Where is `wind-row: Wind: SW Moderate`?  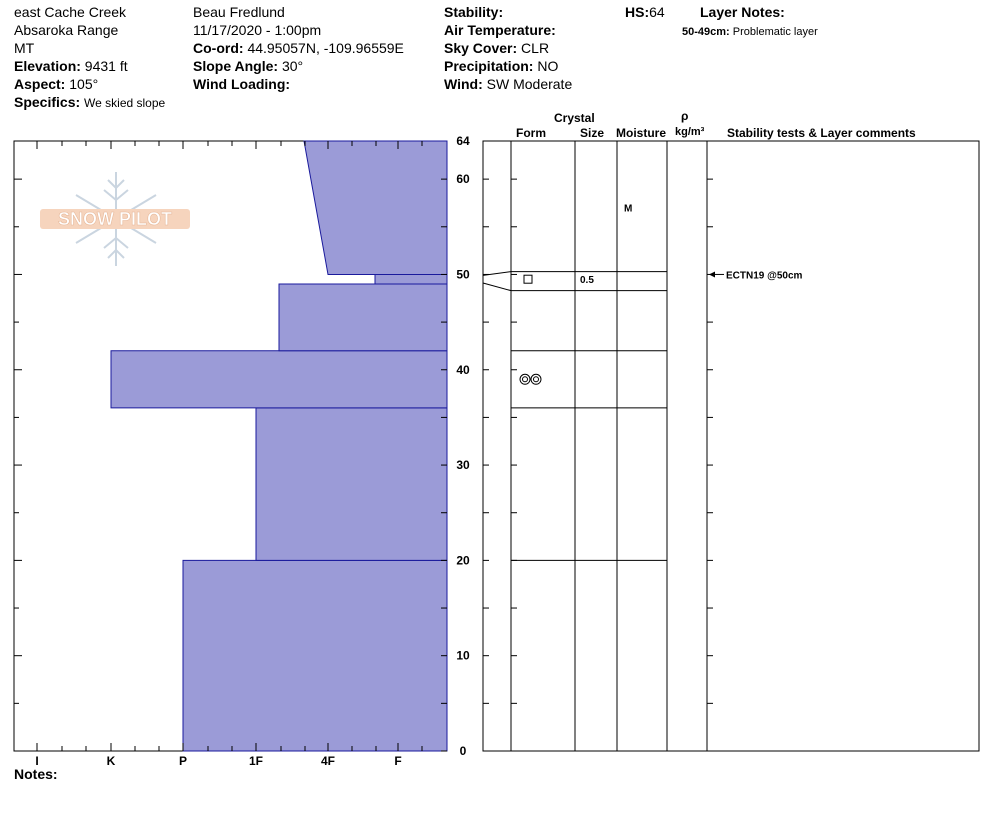
wind-row: Wind: SW Moderate is located at coordinates (508, 84).